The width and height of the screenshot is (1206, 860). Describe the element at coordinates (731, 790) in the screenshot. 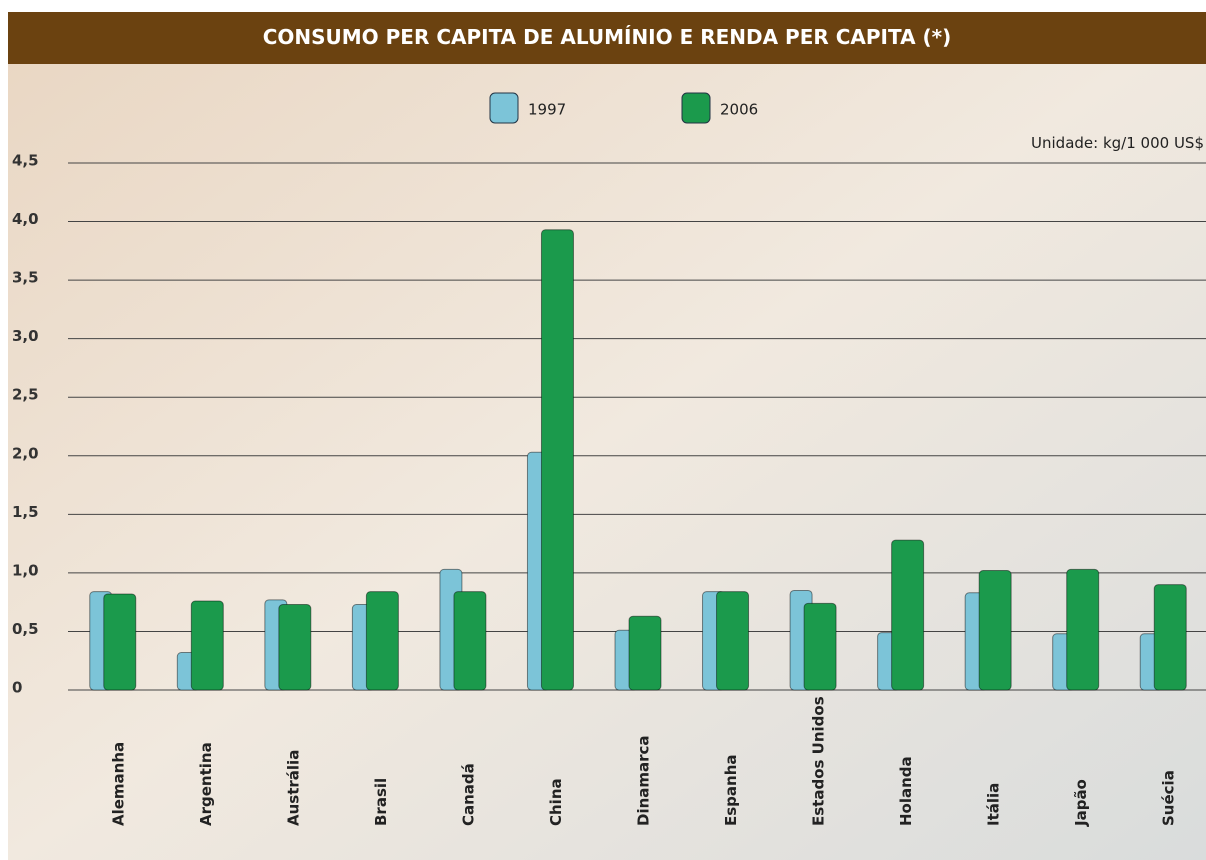

I see `x-tick-label: Espanha` at that location.